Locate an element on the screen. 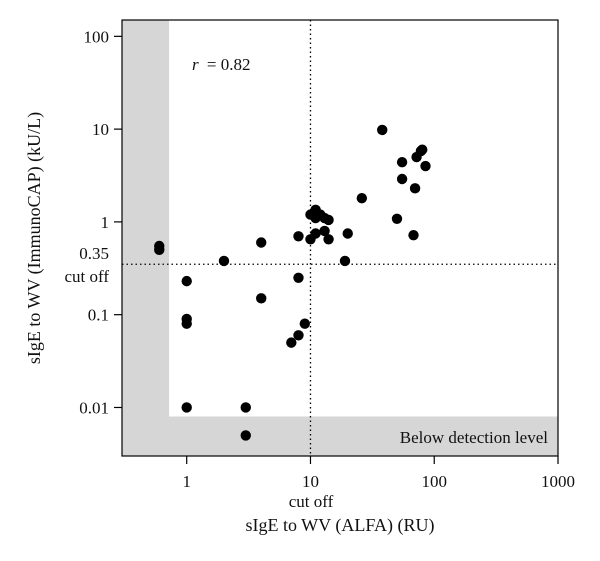  x-tick-label: 1 is located at coordinates (186, 481).